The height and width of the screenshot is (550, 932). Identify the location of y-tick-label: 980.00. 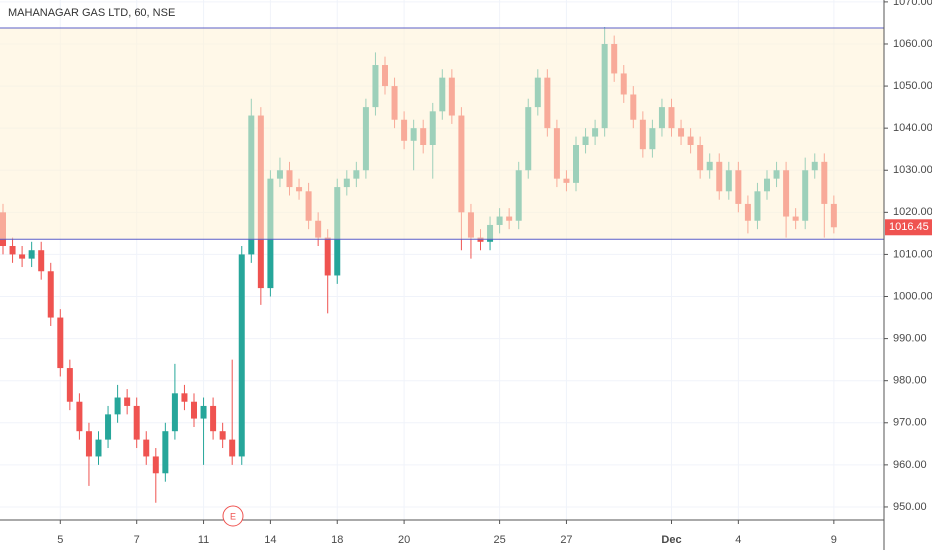
(910, 381).